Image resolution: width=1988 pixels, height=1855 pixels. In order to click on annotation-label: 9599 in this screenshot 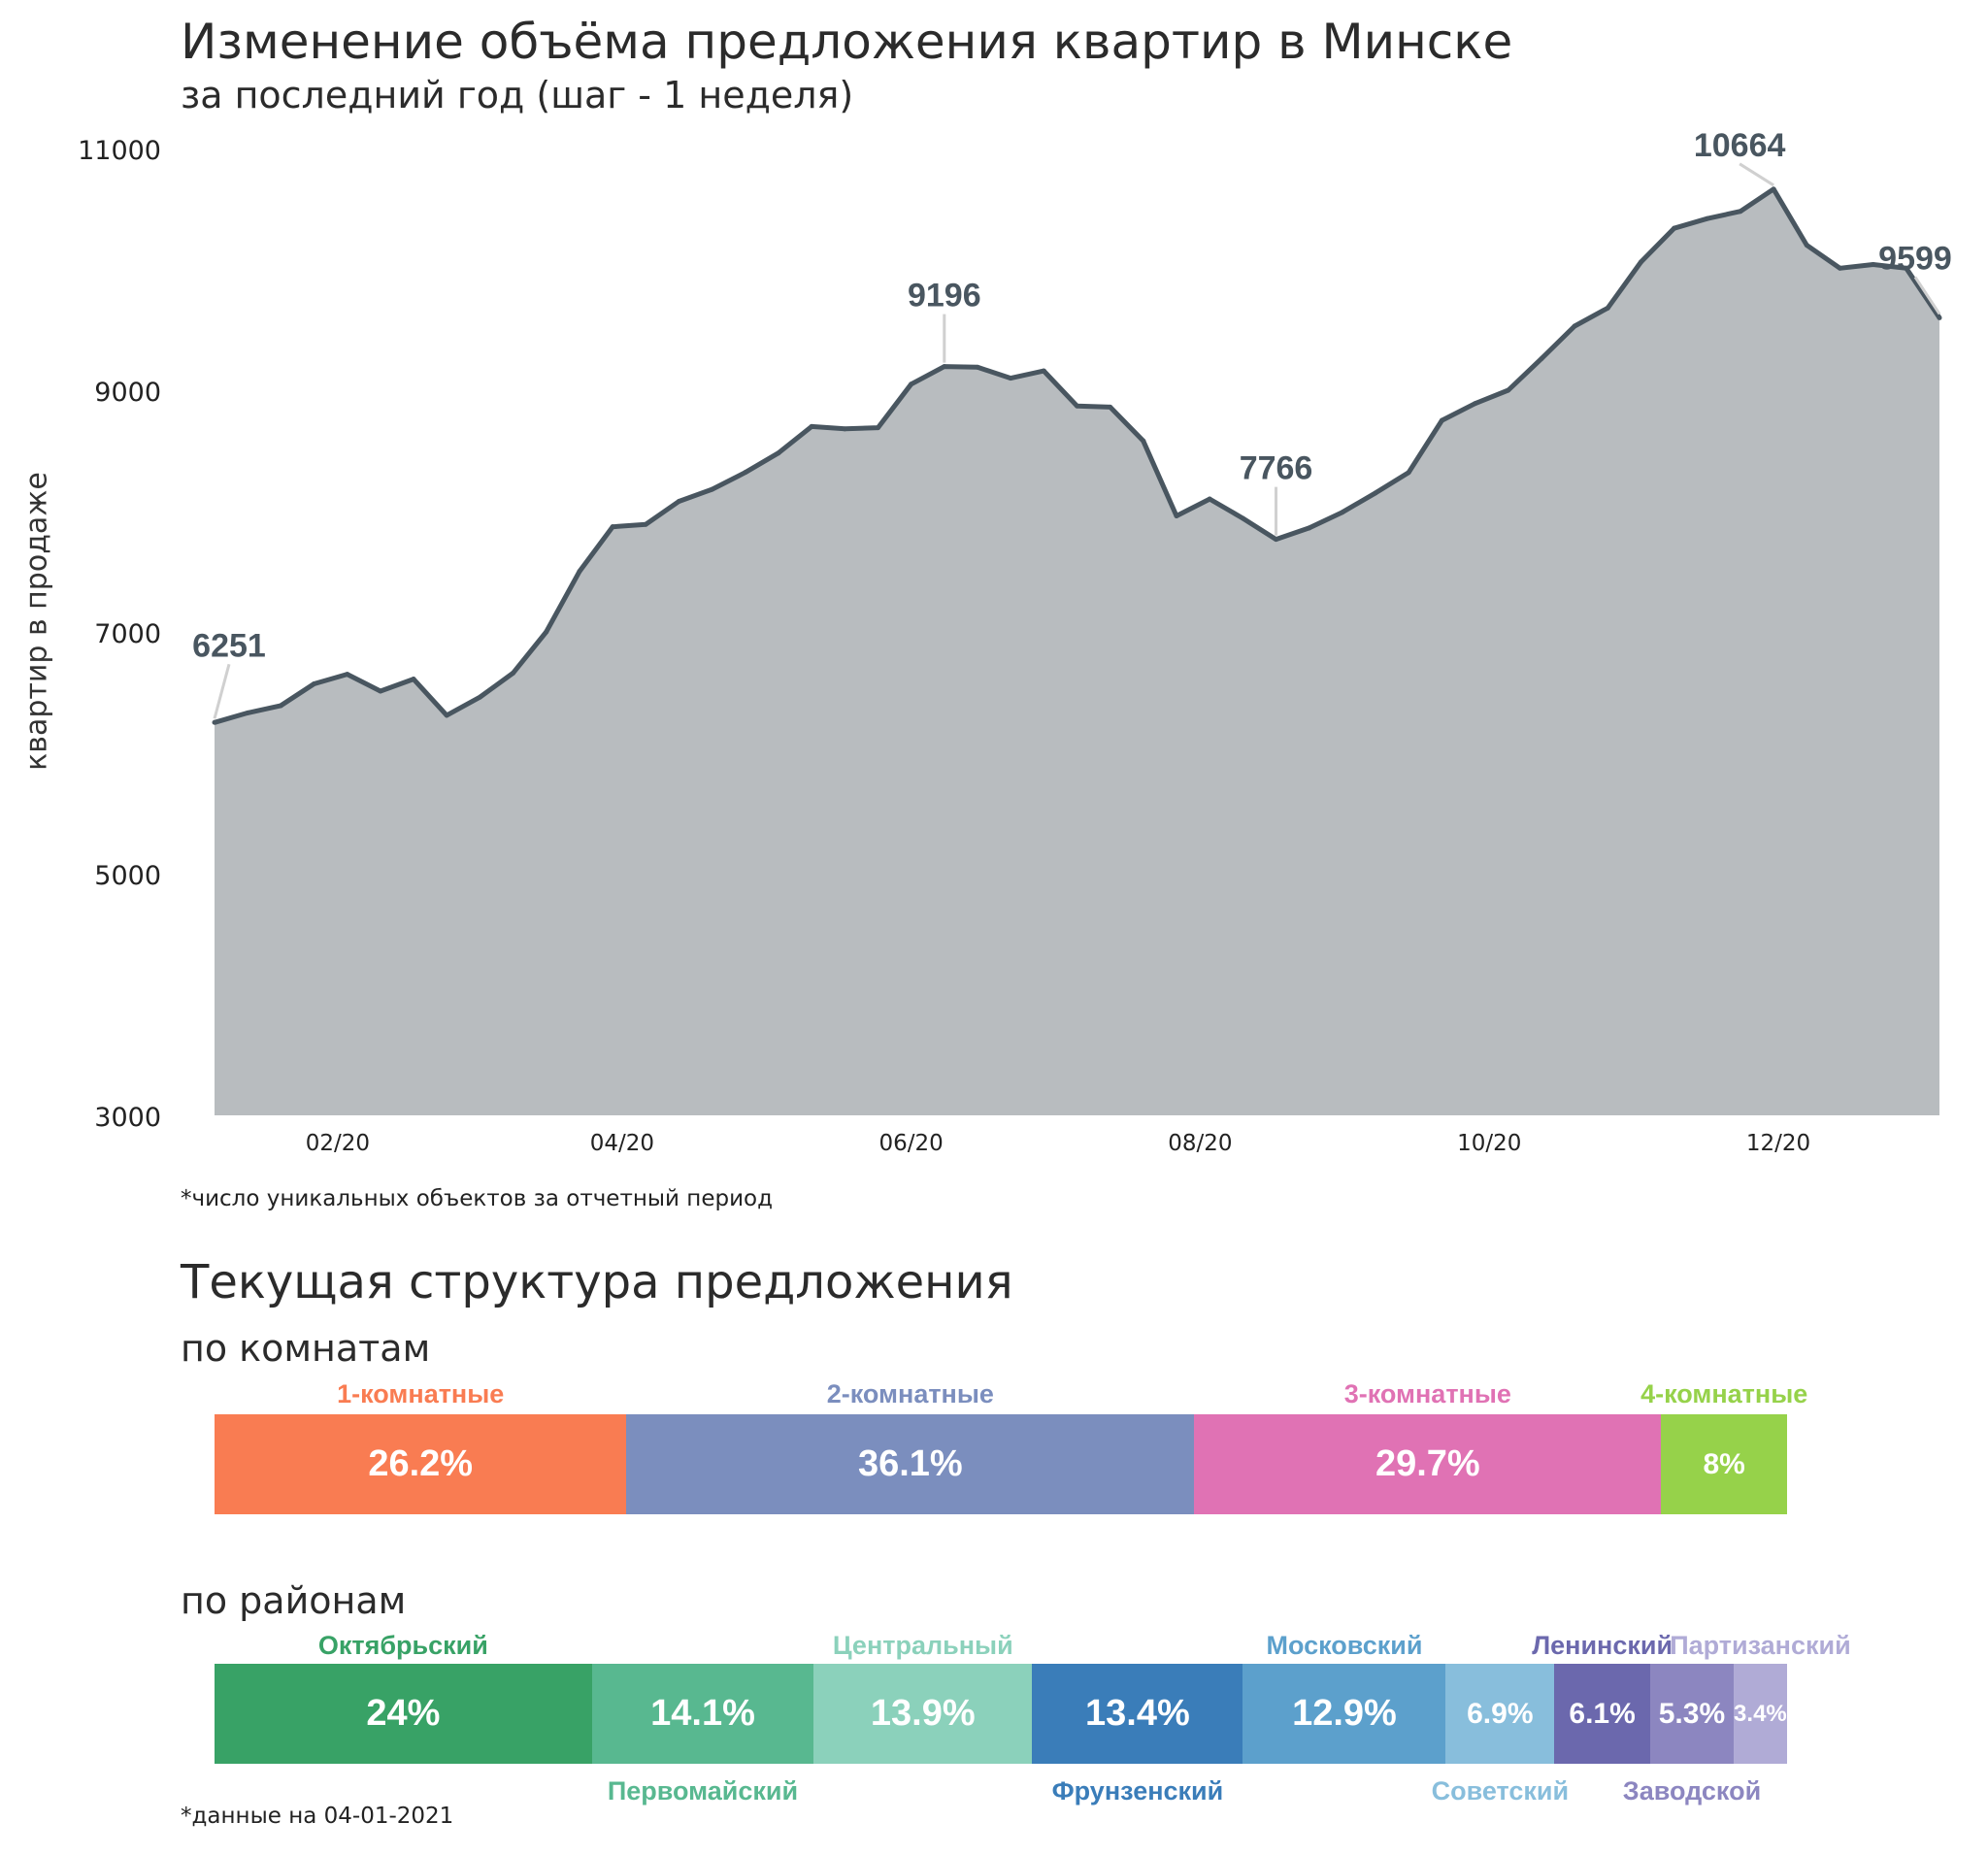, I will do `click(1915, 258)`.